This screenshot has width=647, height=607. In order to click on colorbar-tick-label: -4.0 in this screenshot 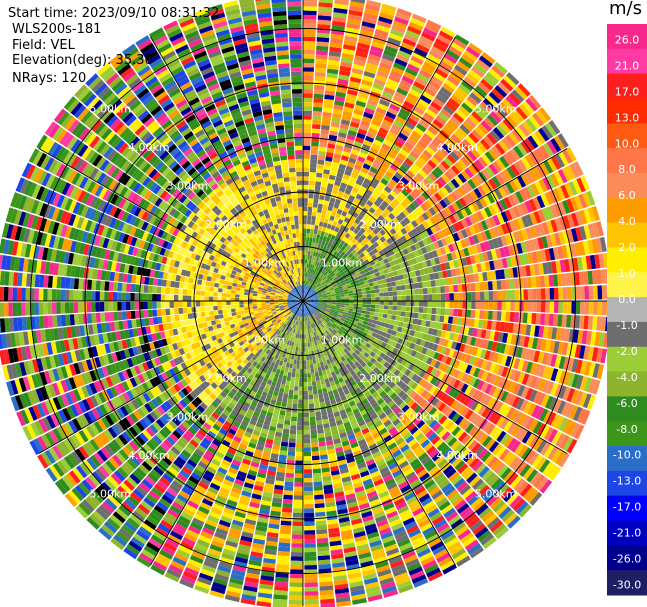, I will do `click(626, 377)`.